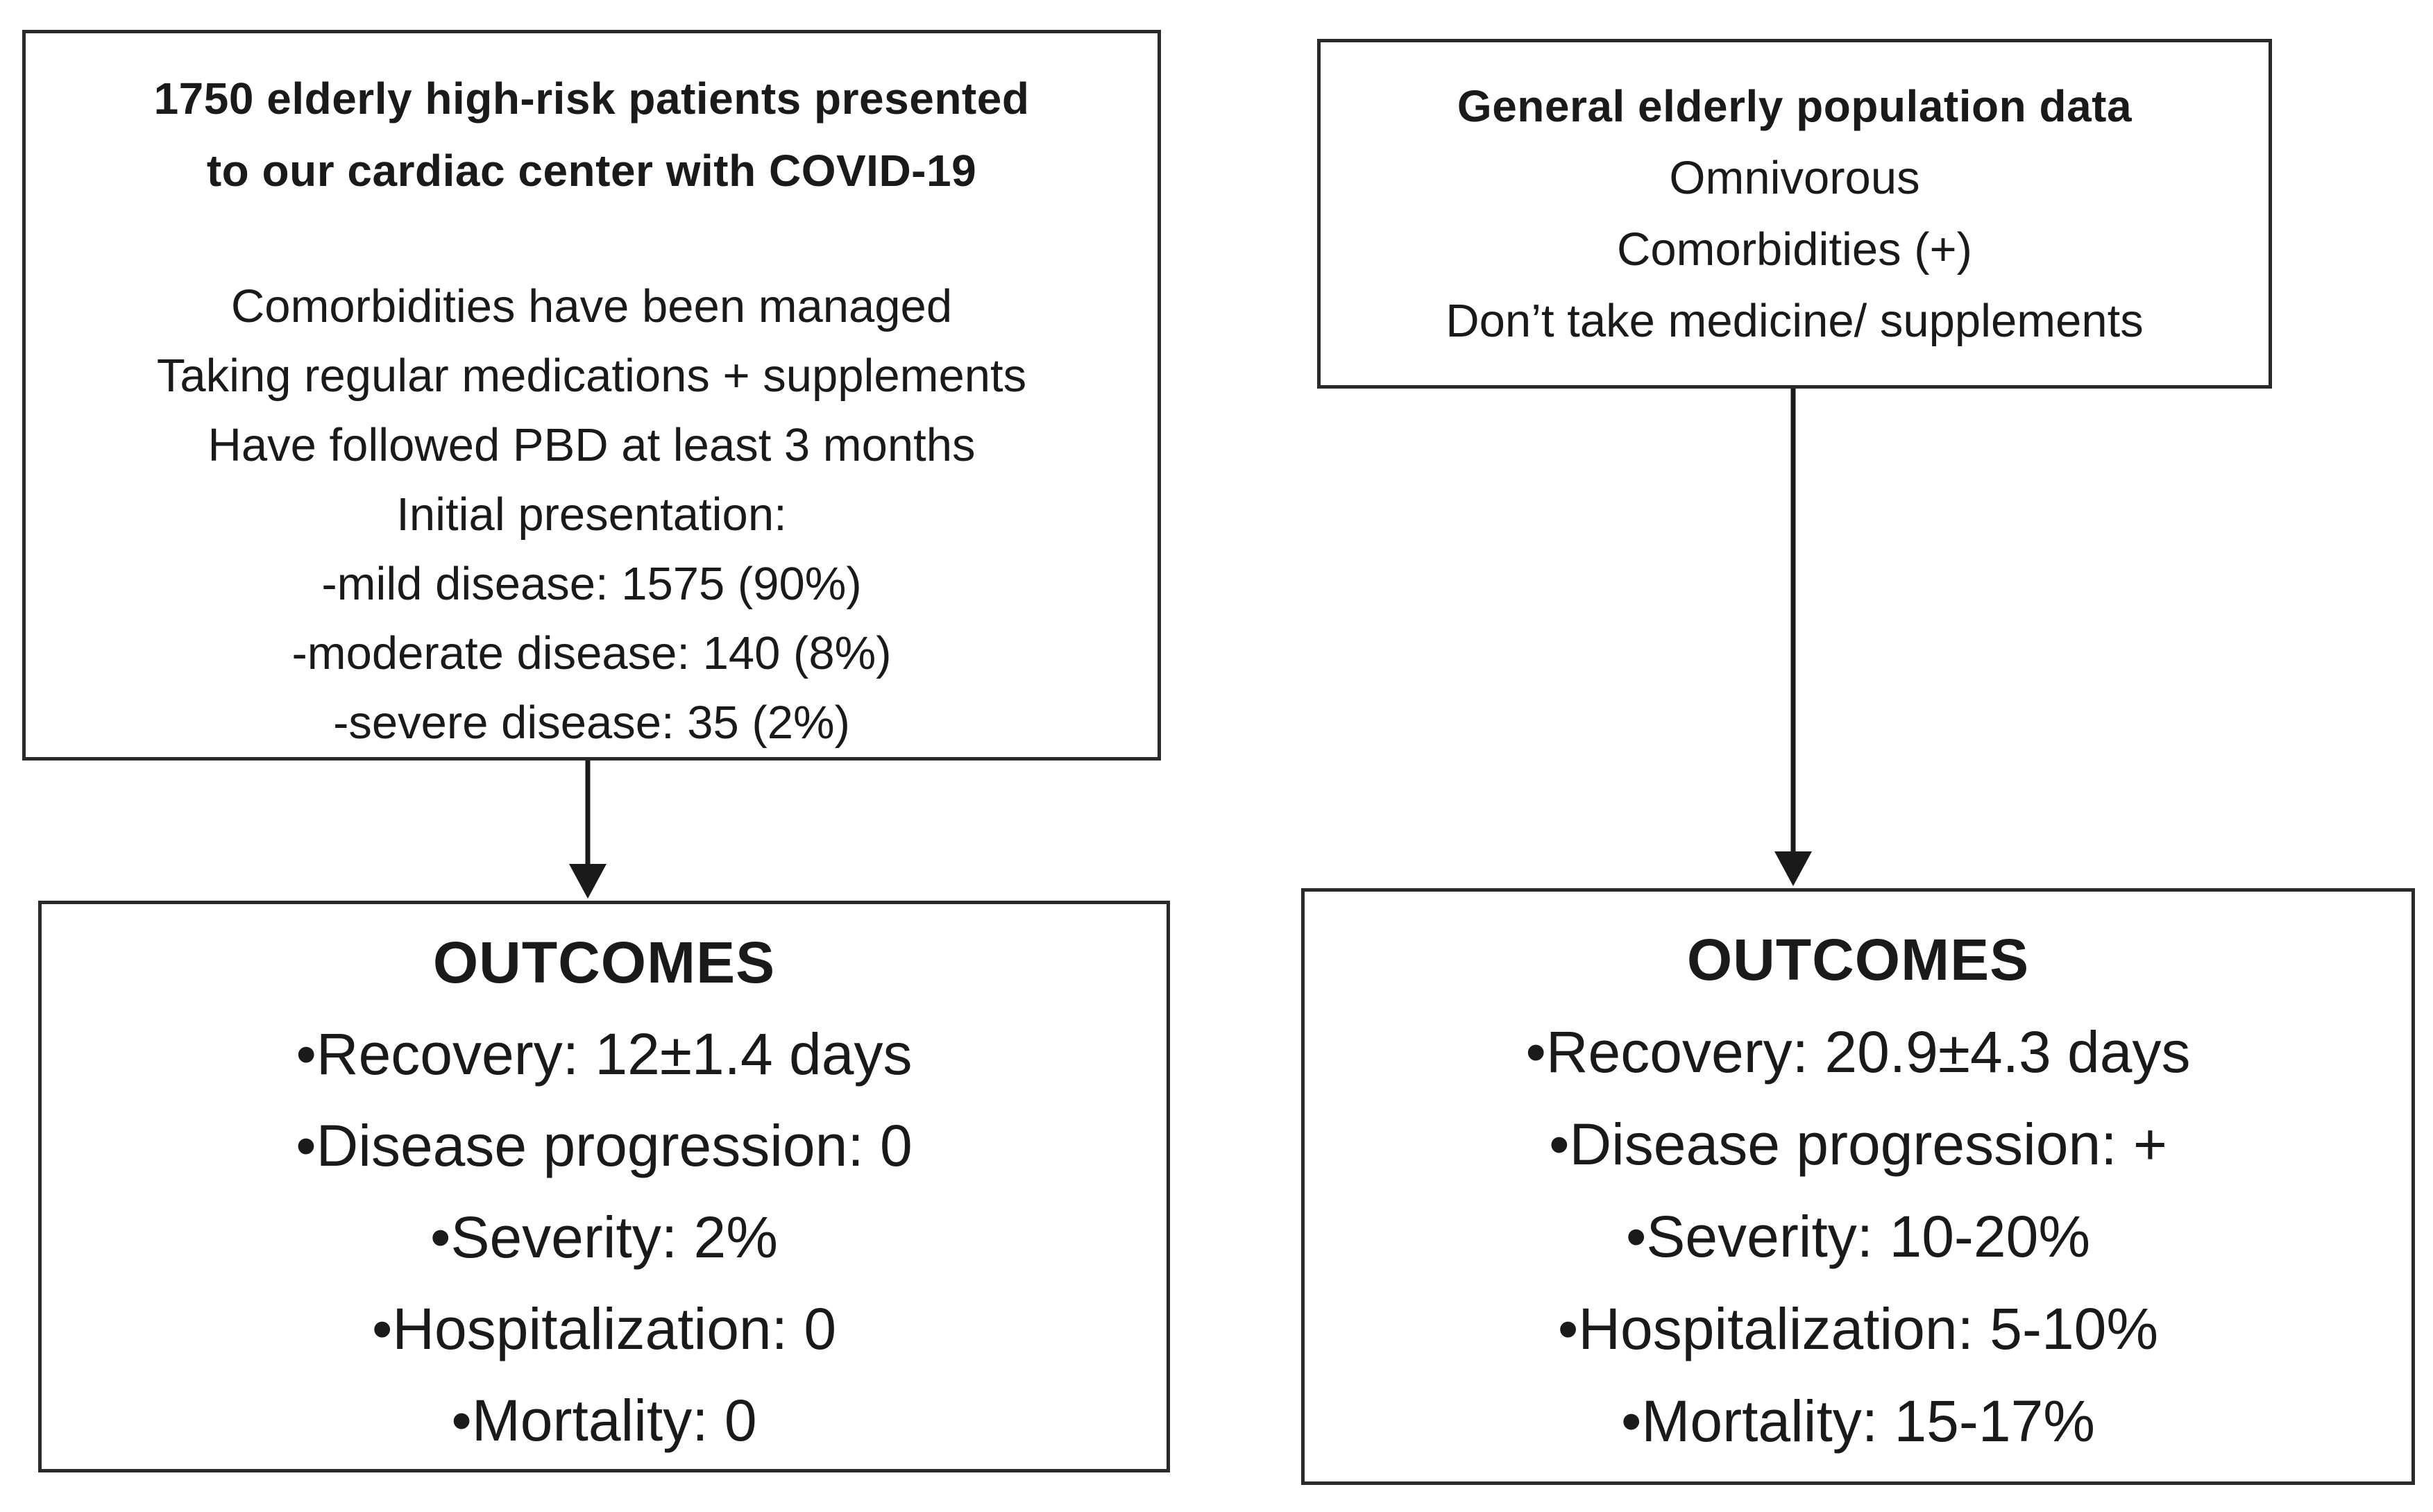 The height and width of the screenshot is (1512, 2433). I want to click on outcome-item: •Severity: 2%, so click(604, 1237).